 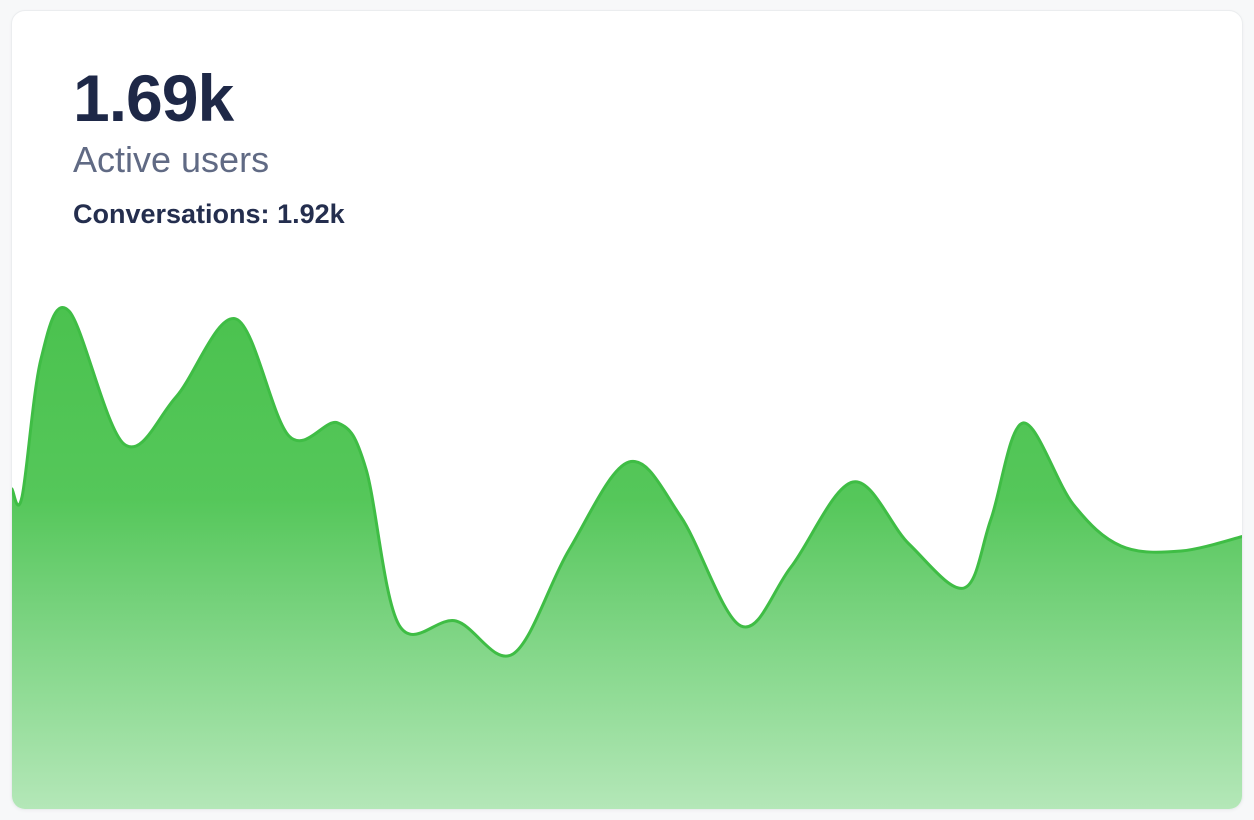 What do you see at coordinates (171, 160) in the screenshot?
I see `active-users-label: Active users` at bounding box center [171, 160].